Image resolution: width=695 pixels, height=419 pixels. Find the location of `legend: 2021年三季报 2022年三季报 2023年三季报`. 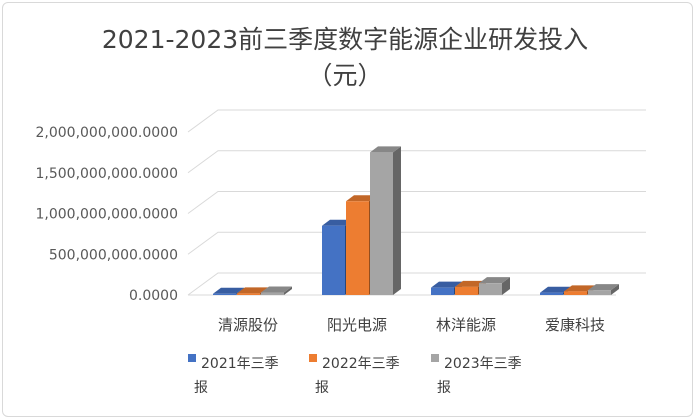

legend: 2021年三季报 2022年三季报 2023年三季报 is located at coordinates (355, 375).